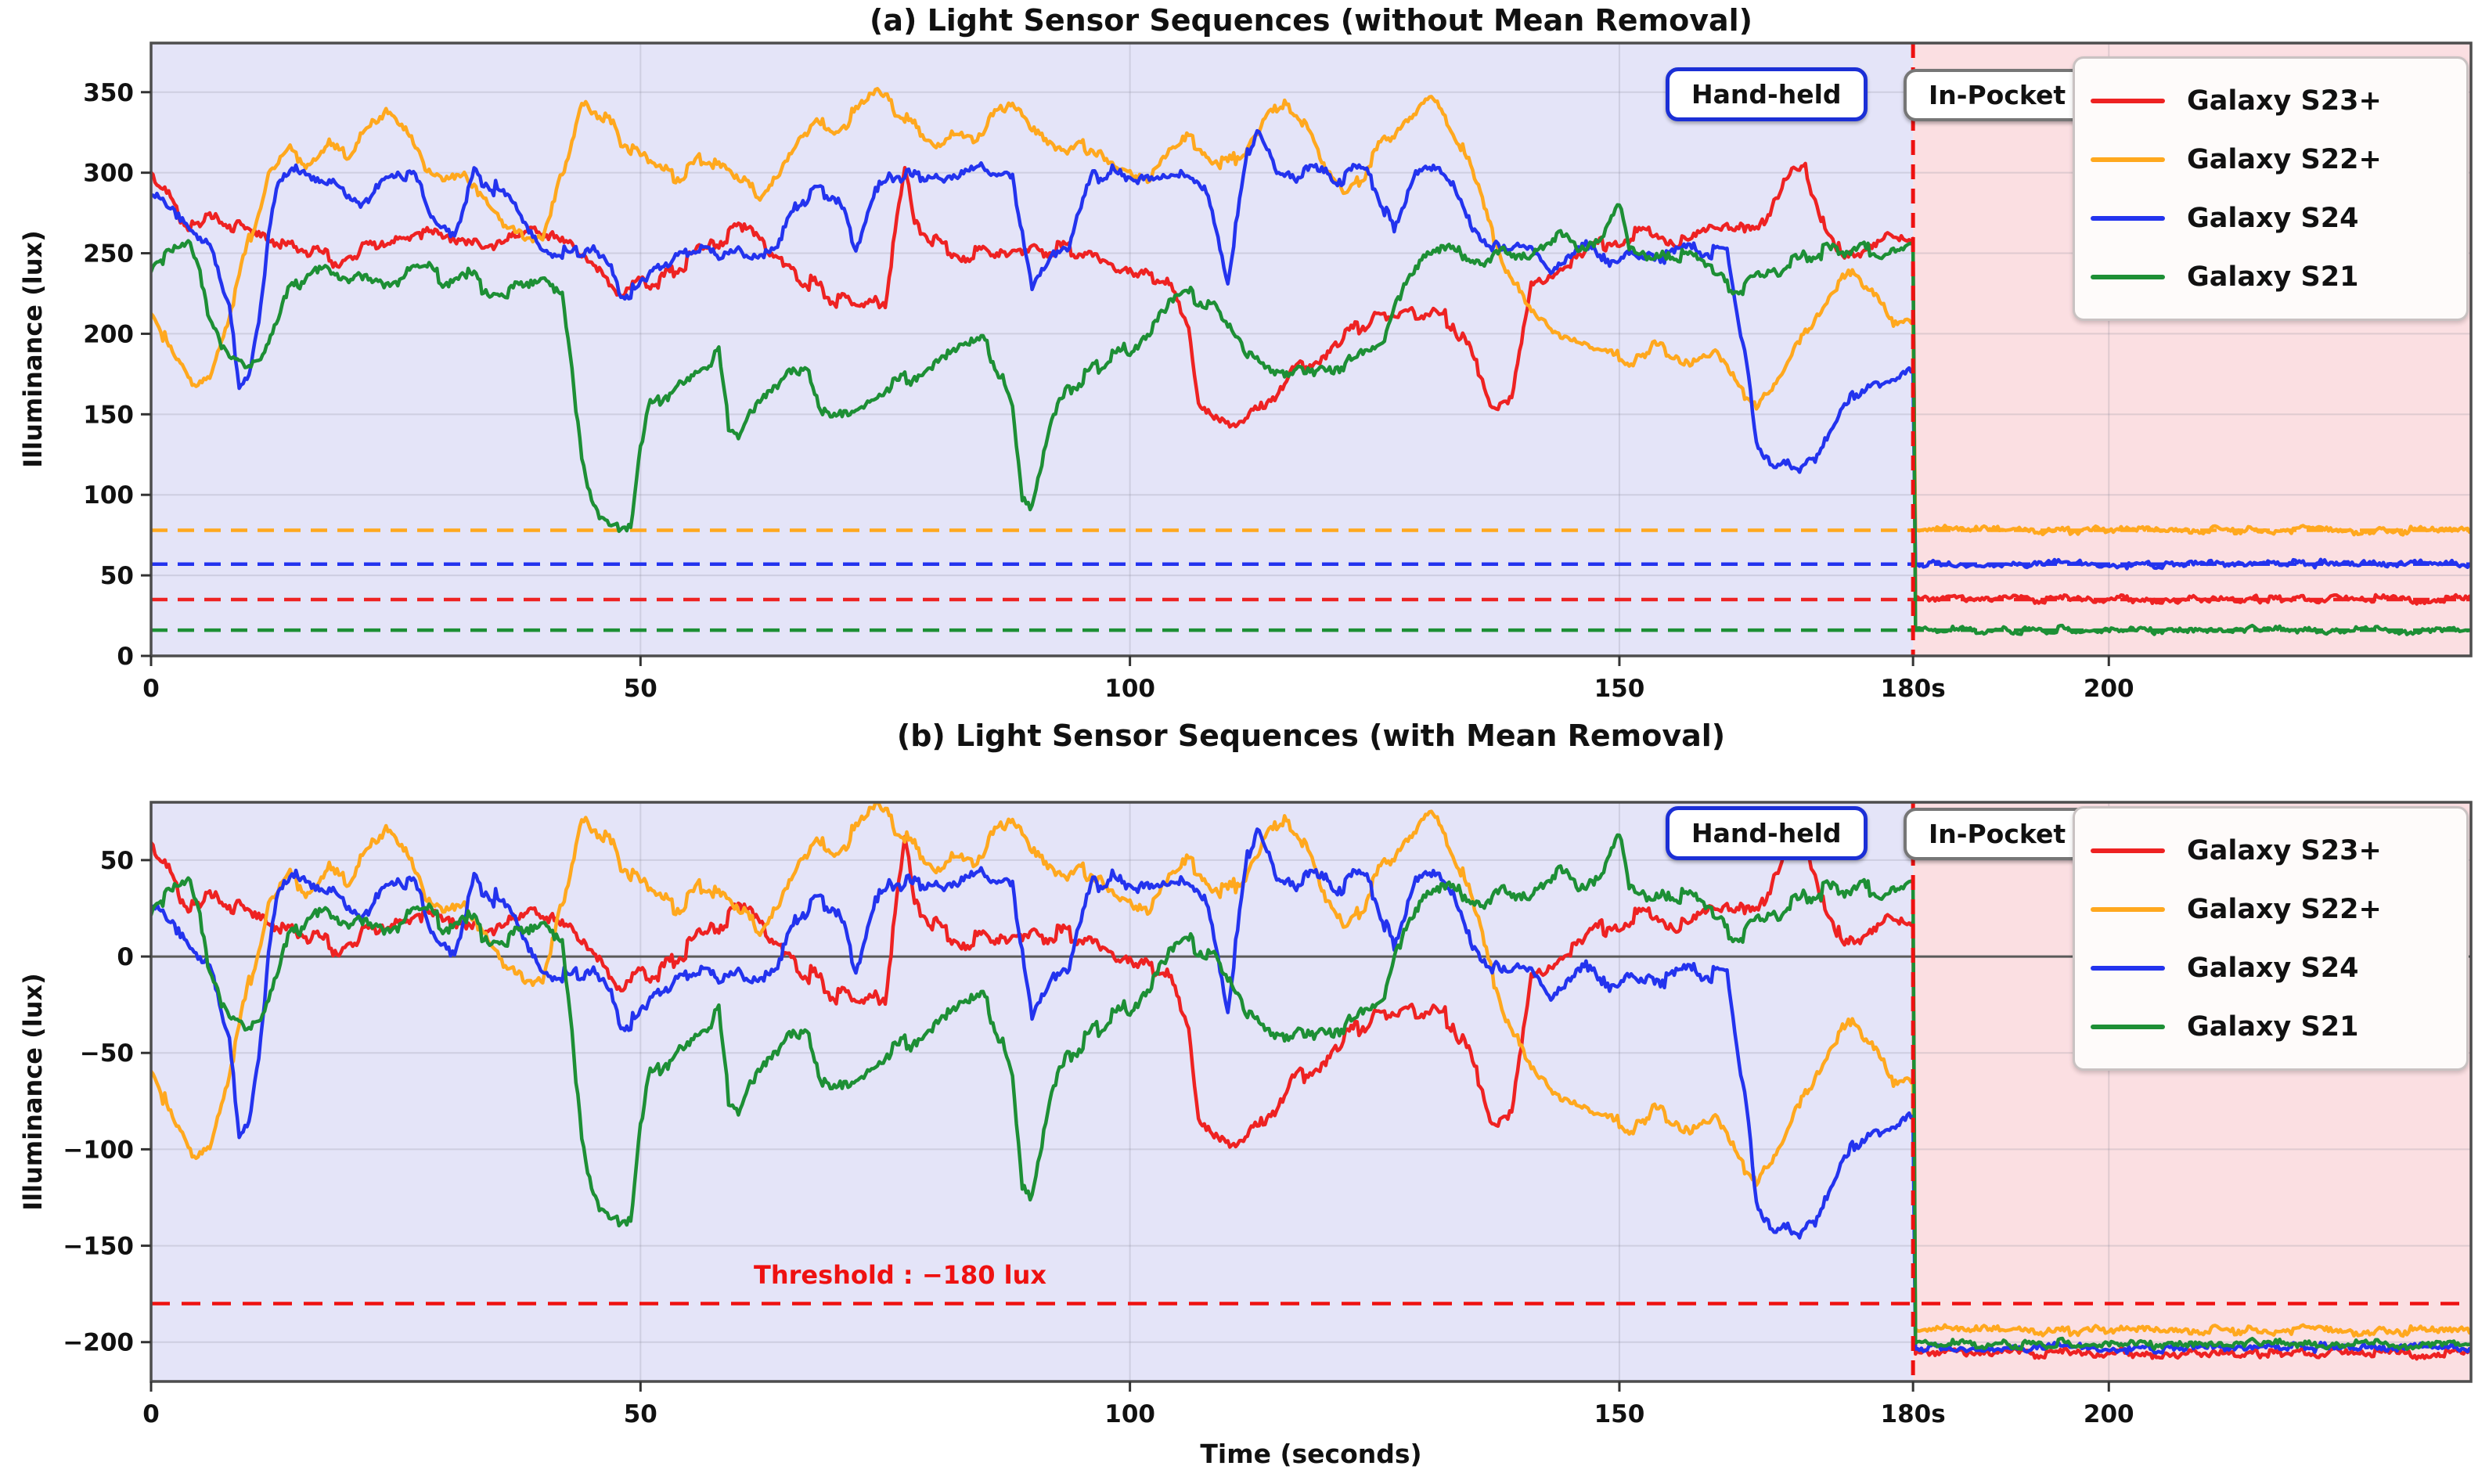 Image resolution: width=2489 pixels, height=1484 pixels. I want to click on threshold-annotation: Threshold : −180 lux, so click(900, 1275).